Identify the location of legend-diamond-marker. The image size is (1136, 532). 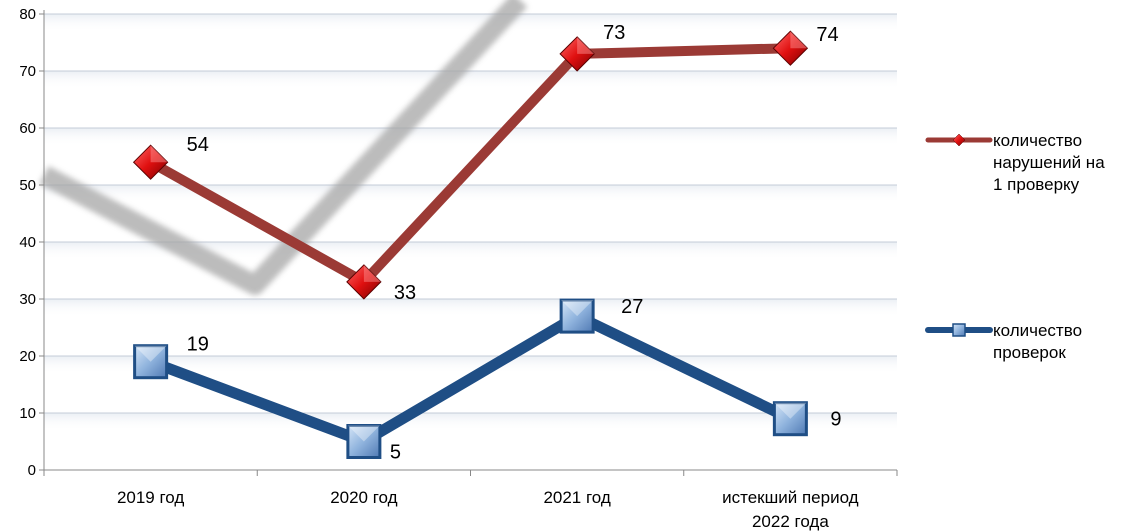
(959, 140).